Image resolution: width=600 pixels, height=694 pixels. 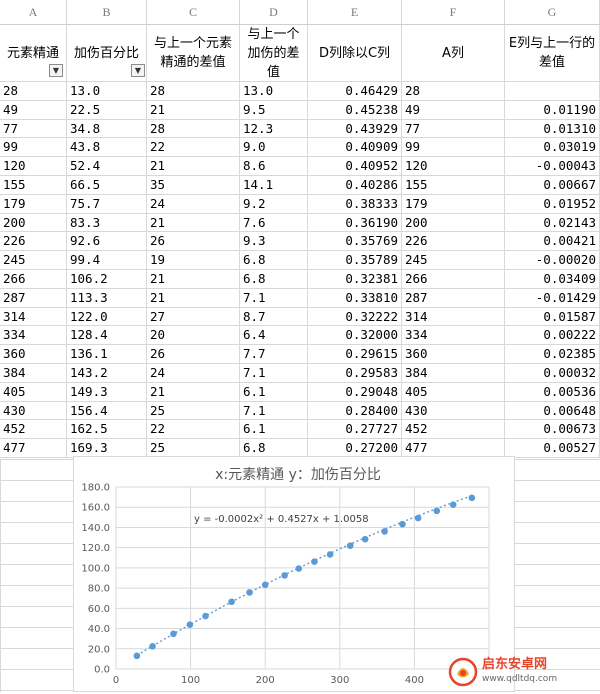 What do you see at coordinates (274, 223) in the screenshot?
I see `table-cell: 7.6` at bounding box center [274, 223].